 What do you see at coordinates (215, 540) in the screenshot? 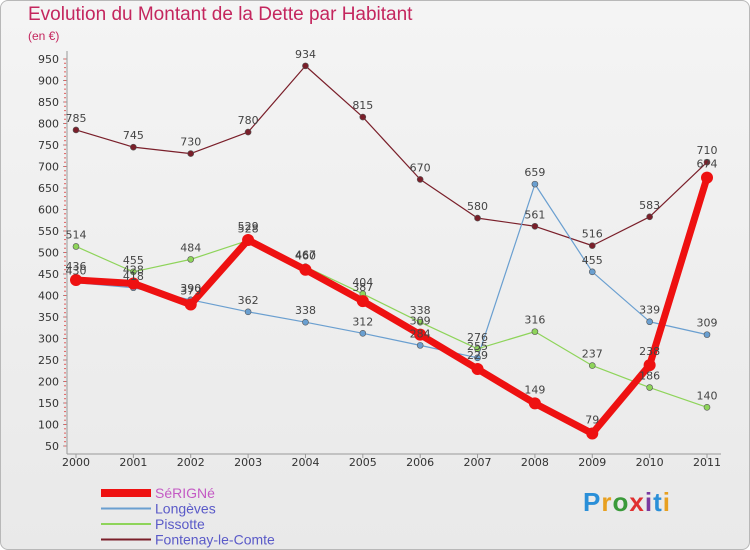
I see `legend-label: Fontenay-le-Comte` at bounding box center [215, 540].